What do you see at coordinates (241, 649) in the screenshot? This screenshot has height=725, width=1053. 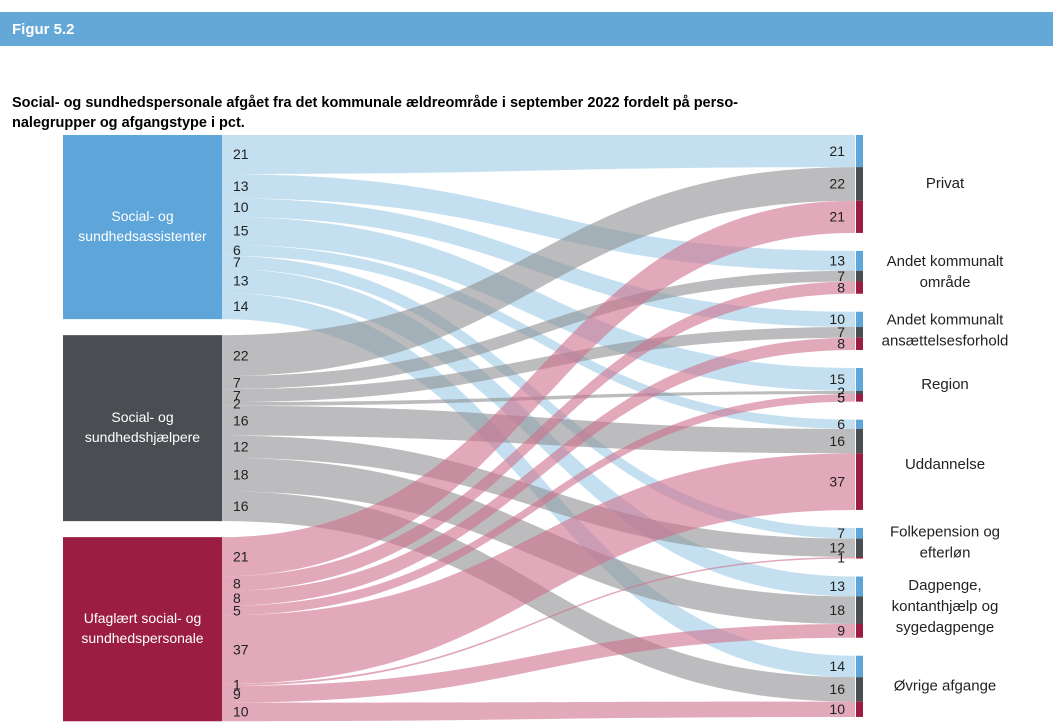 I see `source-value: 37` at bounding box center [241, 649].